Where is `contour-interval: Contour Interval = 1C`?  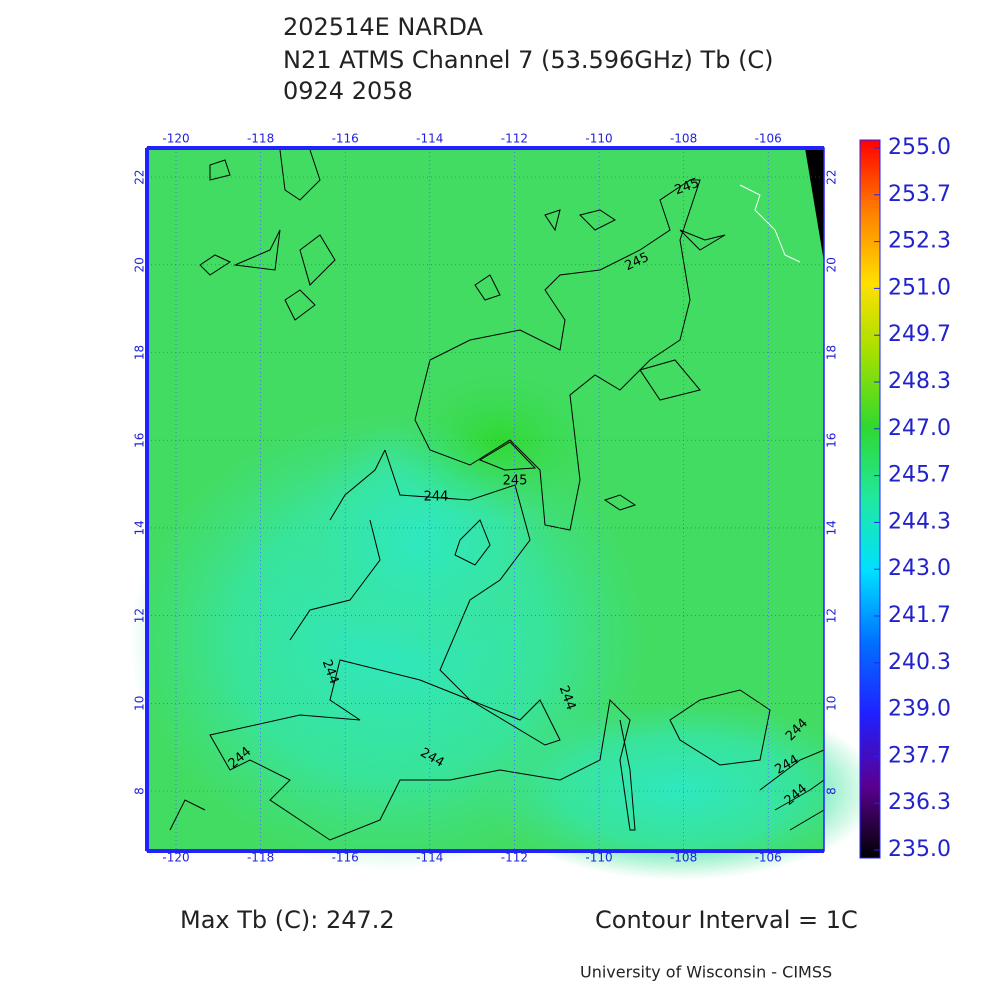 contour-interval: Contour Interval = 1C is located at coordinates (726, 920).